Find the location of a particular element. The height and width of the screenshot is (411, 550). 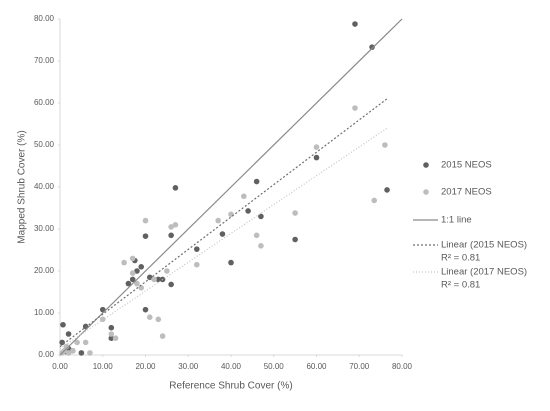

y-tick-label: 30.00 is located at coordinates (44, 228).